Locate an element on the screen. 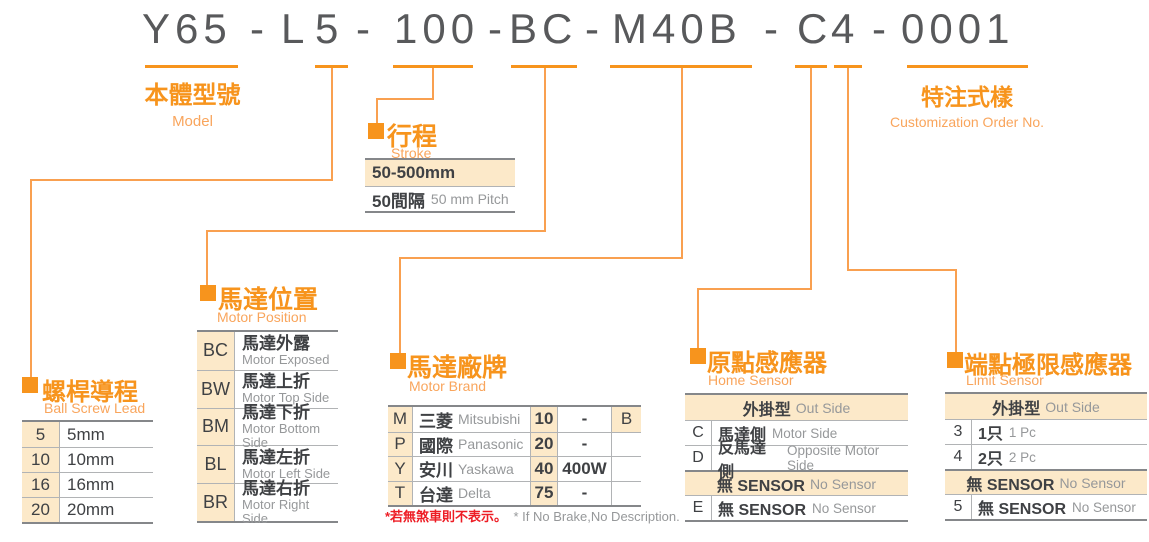 This screenshot has height=542, width=1149. sensor-en: No Sensor is located at coordinates (1104, 507).